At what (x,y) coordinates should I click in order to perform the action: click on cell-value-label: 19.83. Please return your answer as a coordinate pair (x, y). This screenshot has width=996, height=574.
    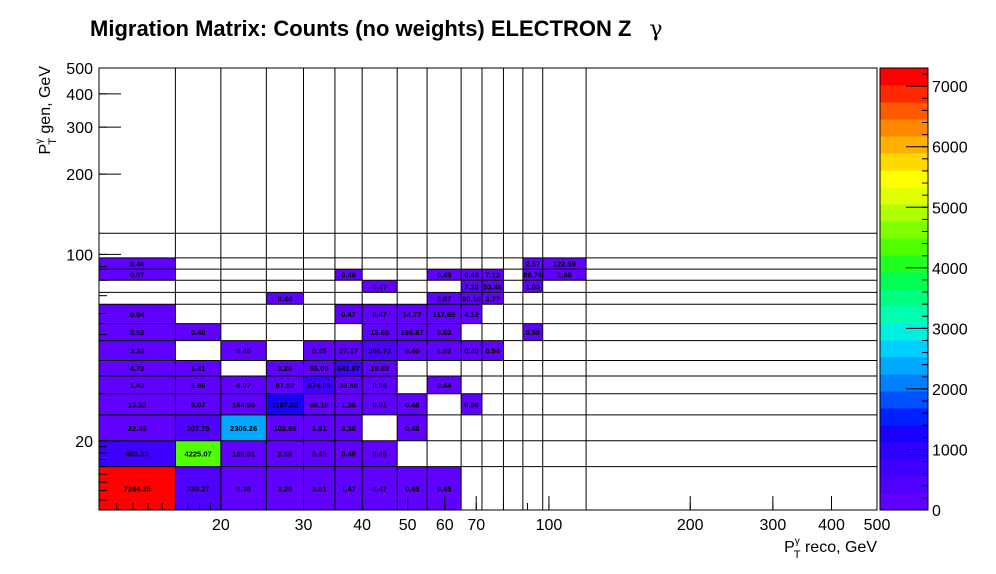
    Looking at the image, I should click on (379, 368).